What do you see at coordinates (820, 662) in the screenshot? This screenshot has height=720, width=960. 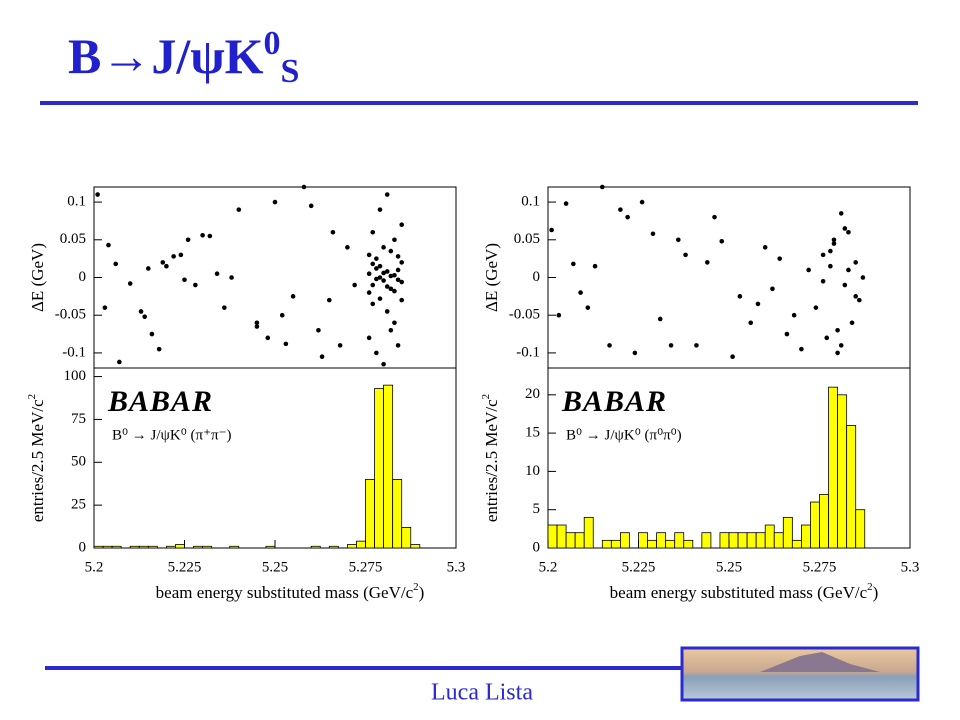 I see `footer-mountain` at bounding box center [820, 662].